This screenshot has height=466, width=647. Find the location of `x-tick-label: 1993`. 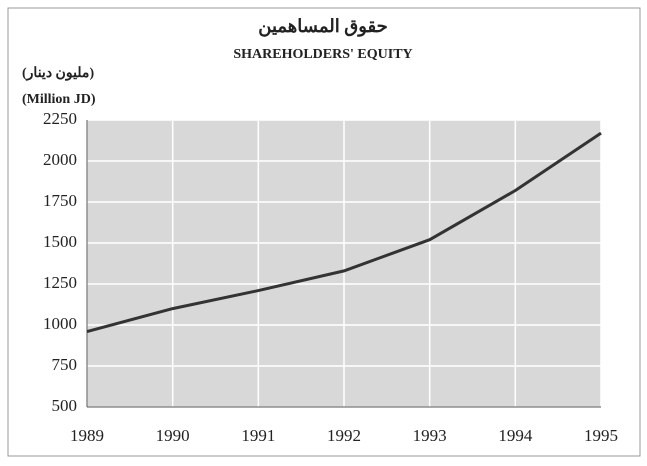

x-tick-label: 1993 is located at coordinates (430, 435).